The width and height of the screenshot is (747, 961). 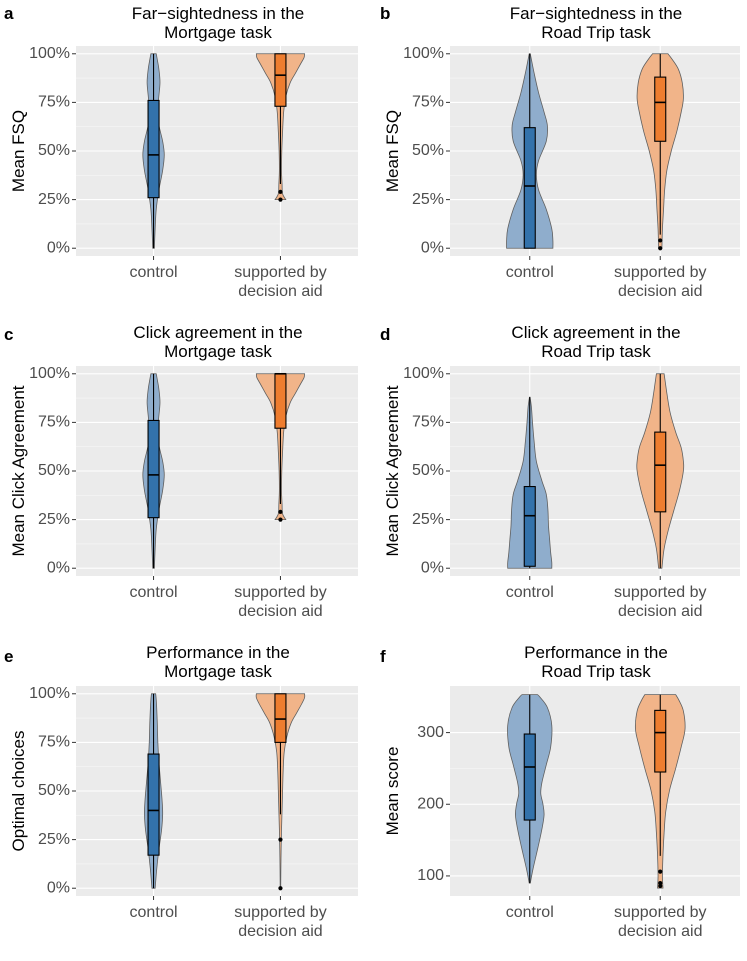 What do you see at coordinates (8, 334) in the screenshot?
I see `panel-letter: c` at bounding box center [8, 334].